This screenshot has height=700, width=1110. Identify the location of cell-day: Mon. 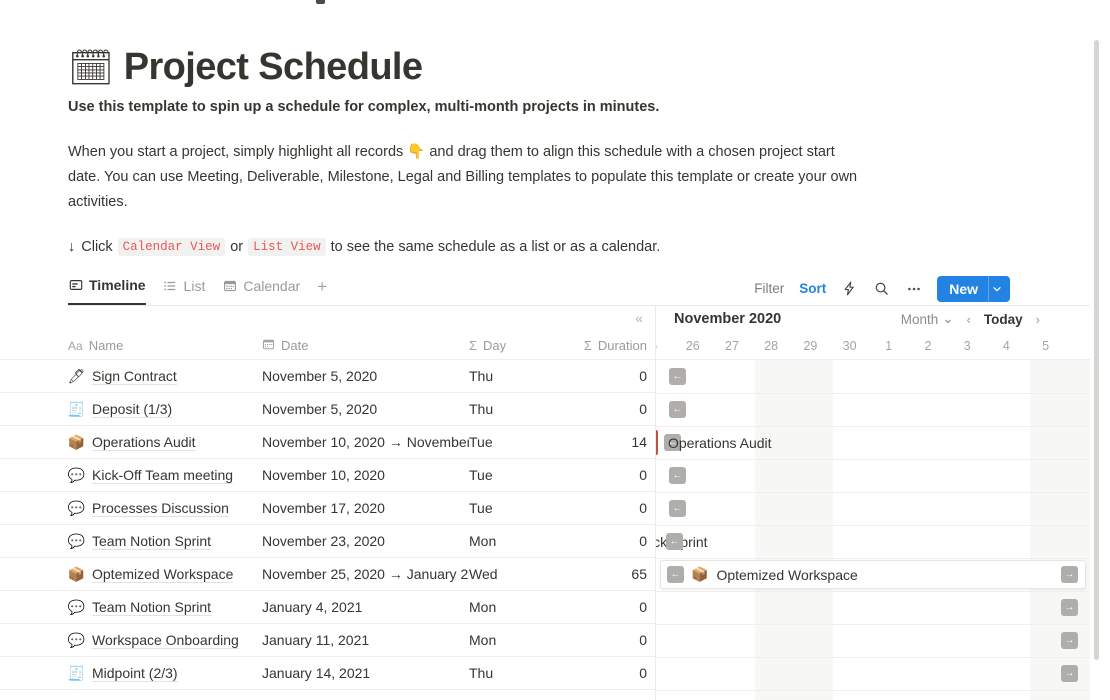
(483, 607).